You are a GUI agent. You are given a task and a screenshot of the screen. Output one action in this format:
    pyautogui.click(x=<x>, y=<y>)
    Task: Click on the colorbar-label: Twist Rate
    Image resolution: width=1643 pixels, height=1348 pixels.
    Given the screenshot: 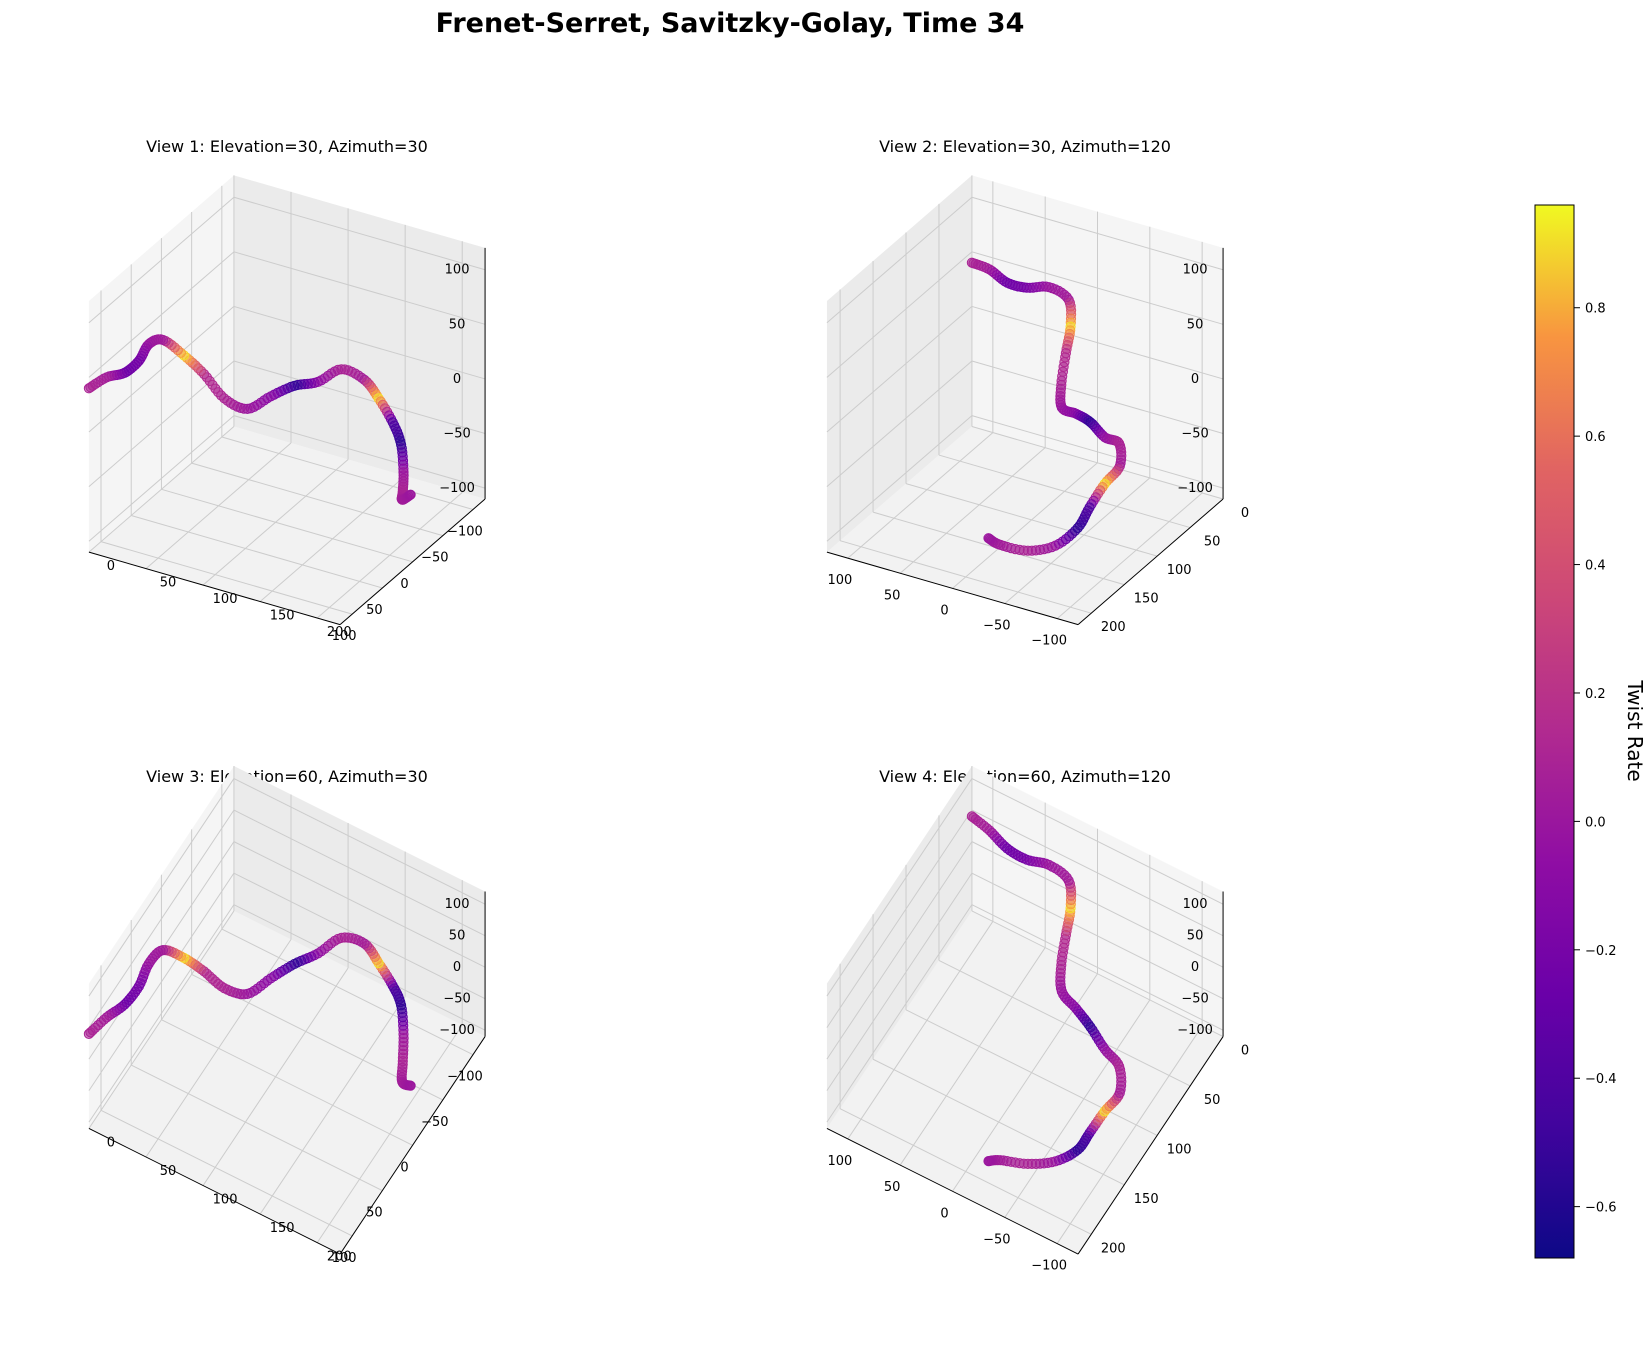 What is the action you would take?
    pyautogui.click(x=1633, y=730)
    